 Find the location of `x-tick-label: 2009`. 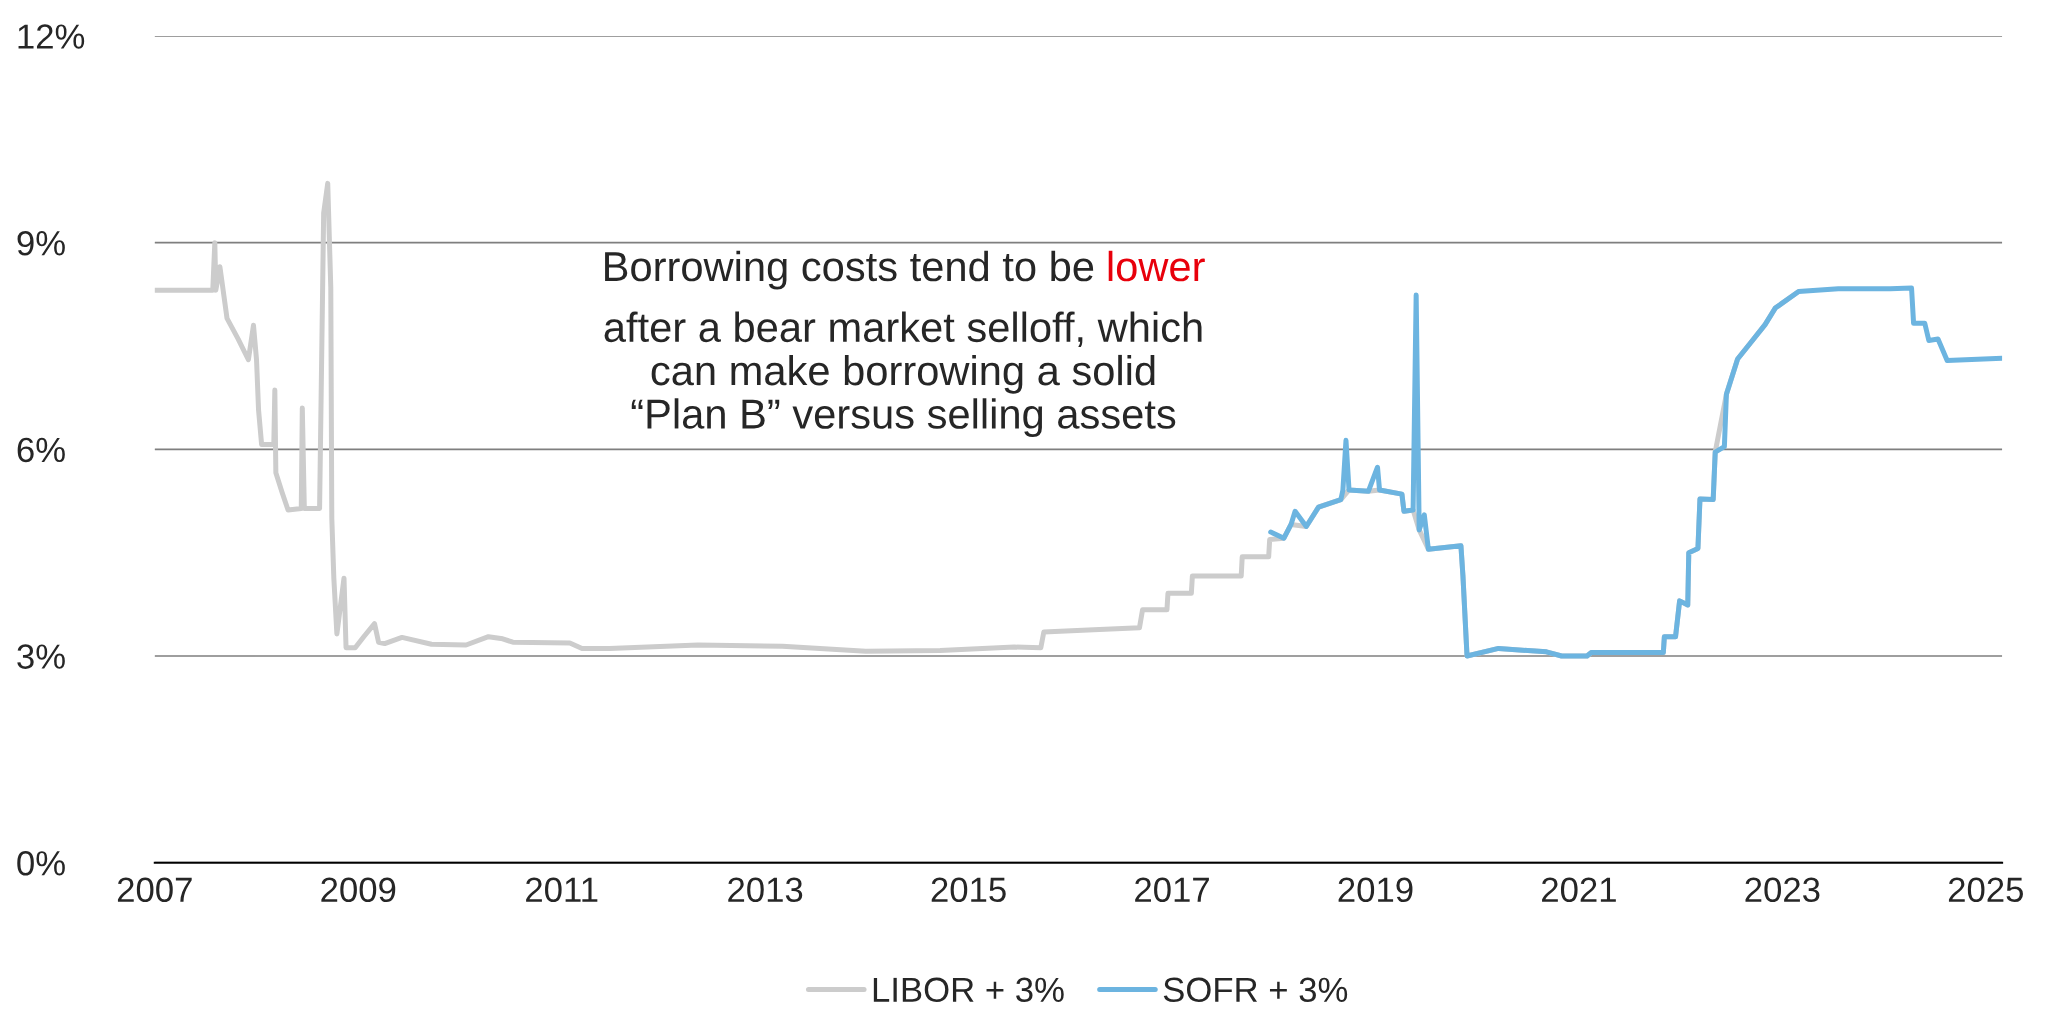

x-tick-label: 2009 is located at coordinates (358, 890).